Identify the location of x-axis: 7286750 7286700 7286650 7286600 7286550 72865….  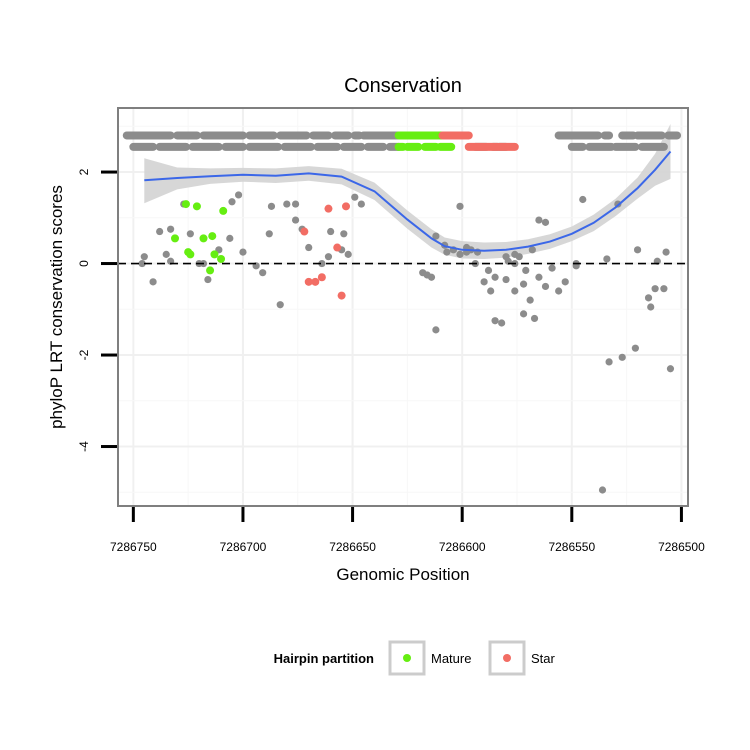
(407, 530).